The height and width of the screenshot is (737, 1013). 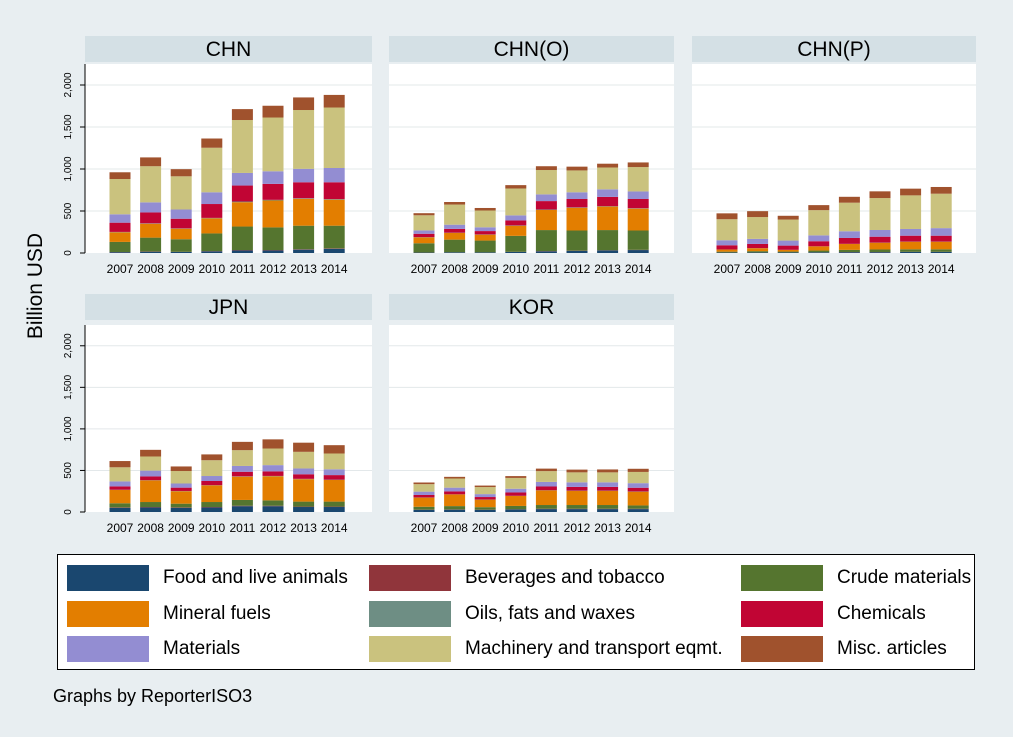 What do you see at coordinates (68, 126) in the screenshot?
I see `y-tick-label: 1,500` at bounding box center [68, 126].